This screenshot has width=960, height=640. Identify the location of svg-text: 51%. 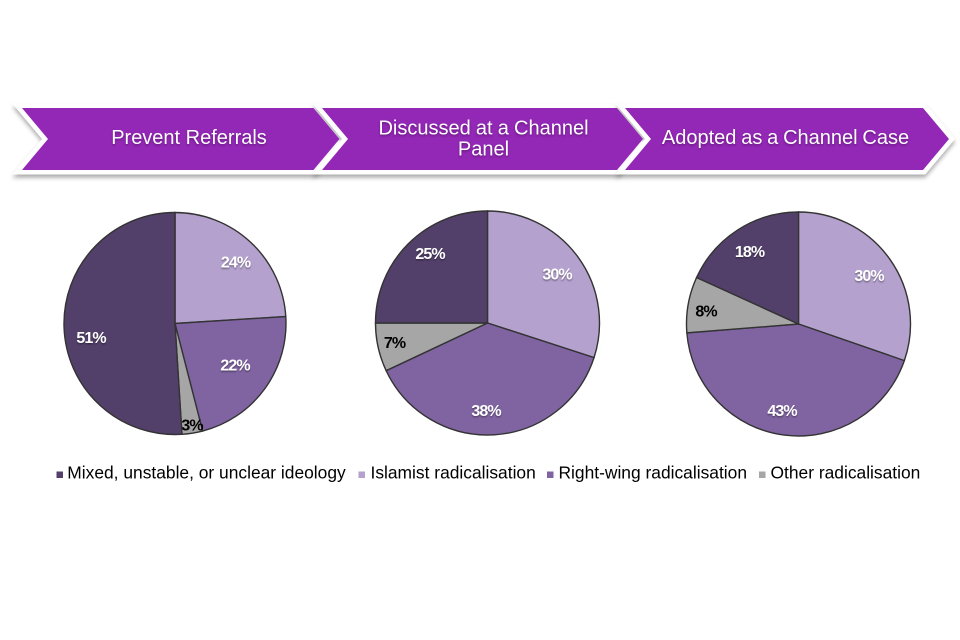
(91, 338).